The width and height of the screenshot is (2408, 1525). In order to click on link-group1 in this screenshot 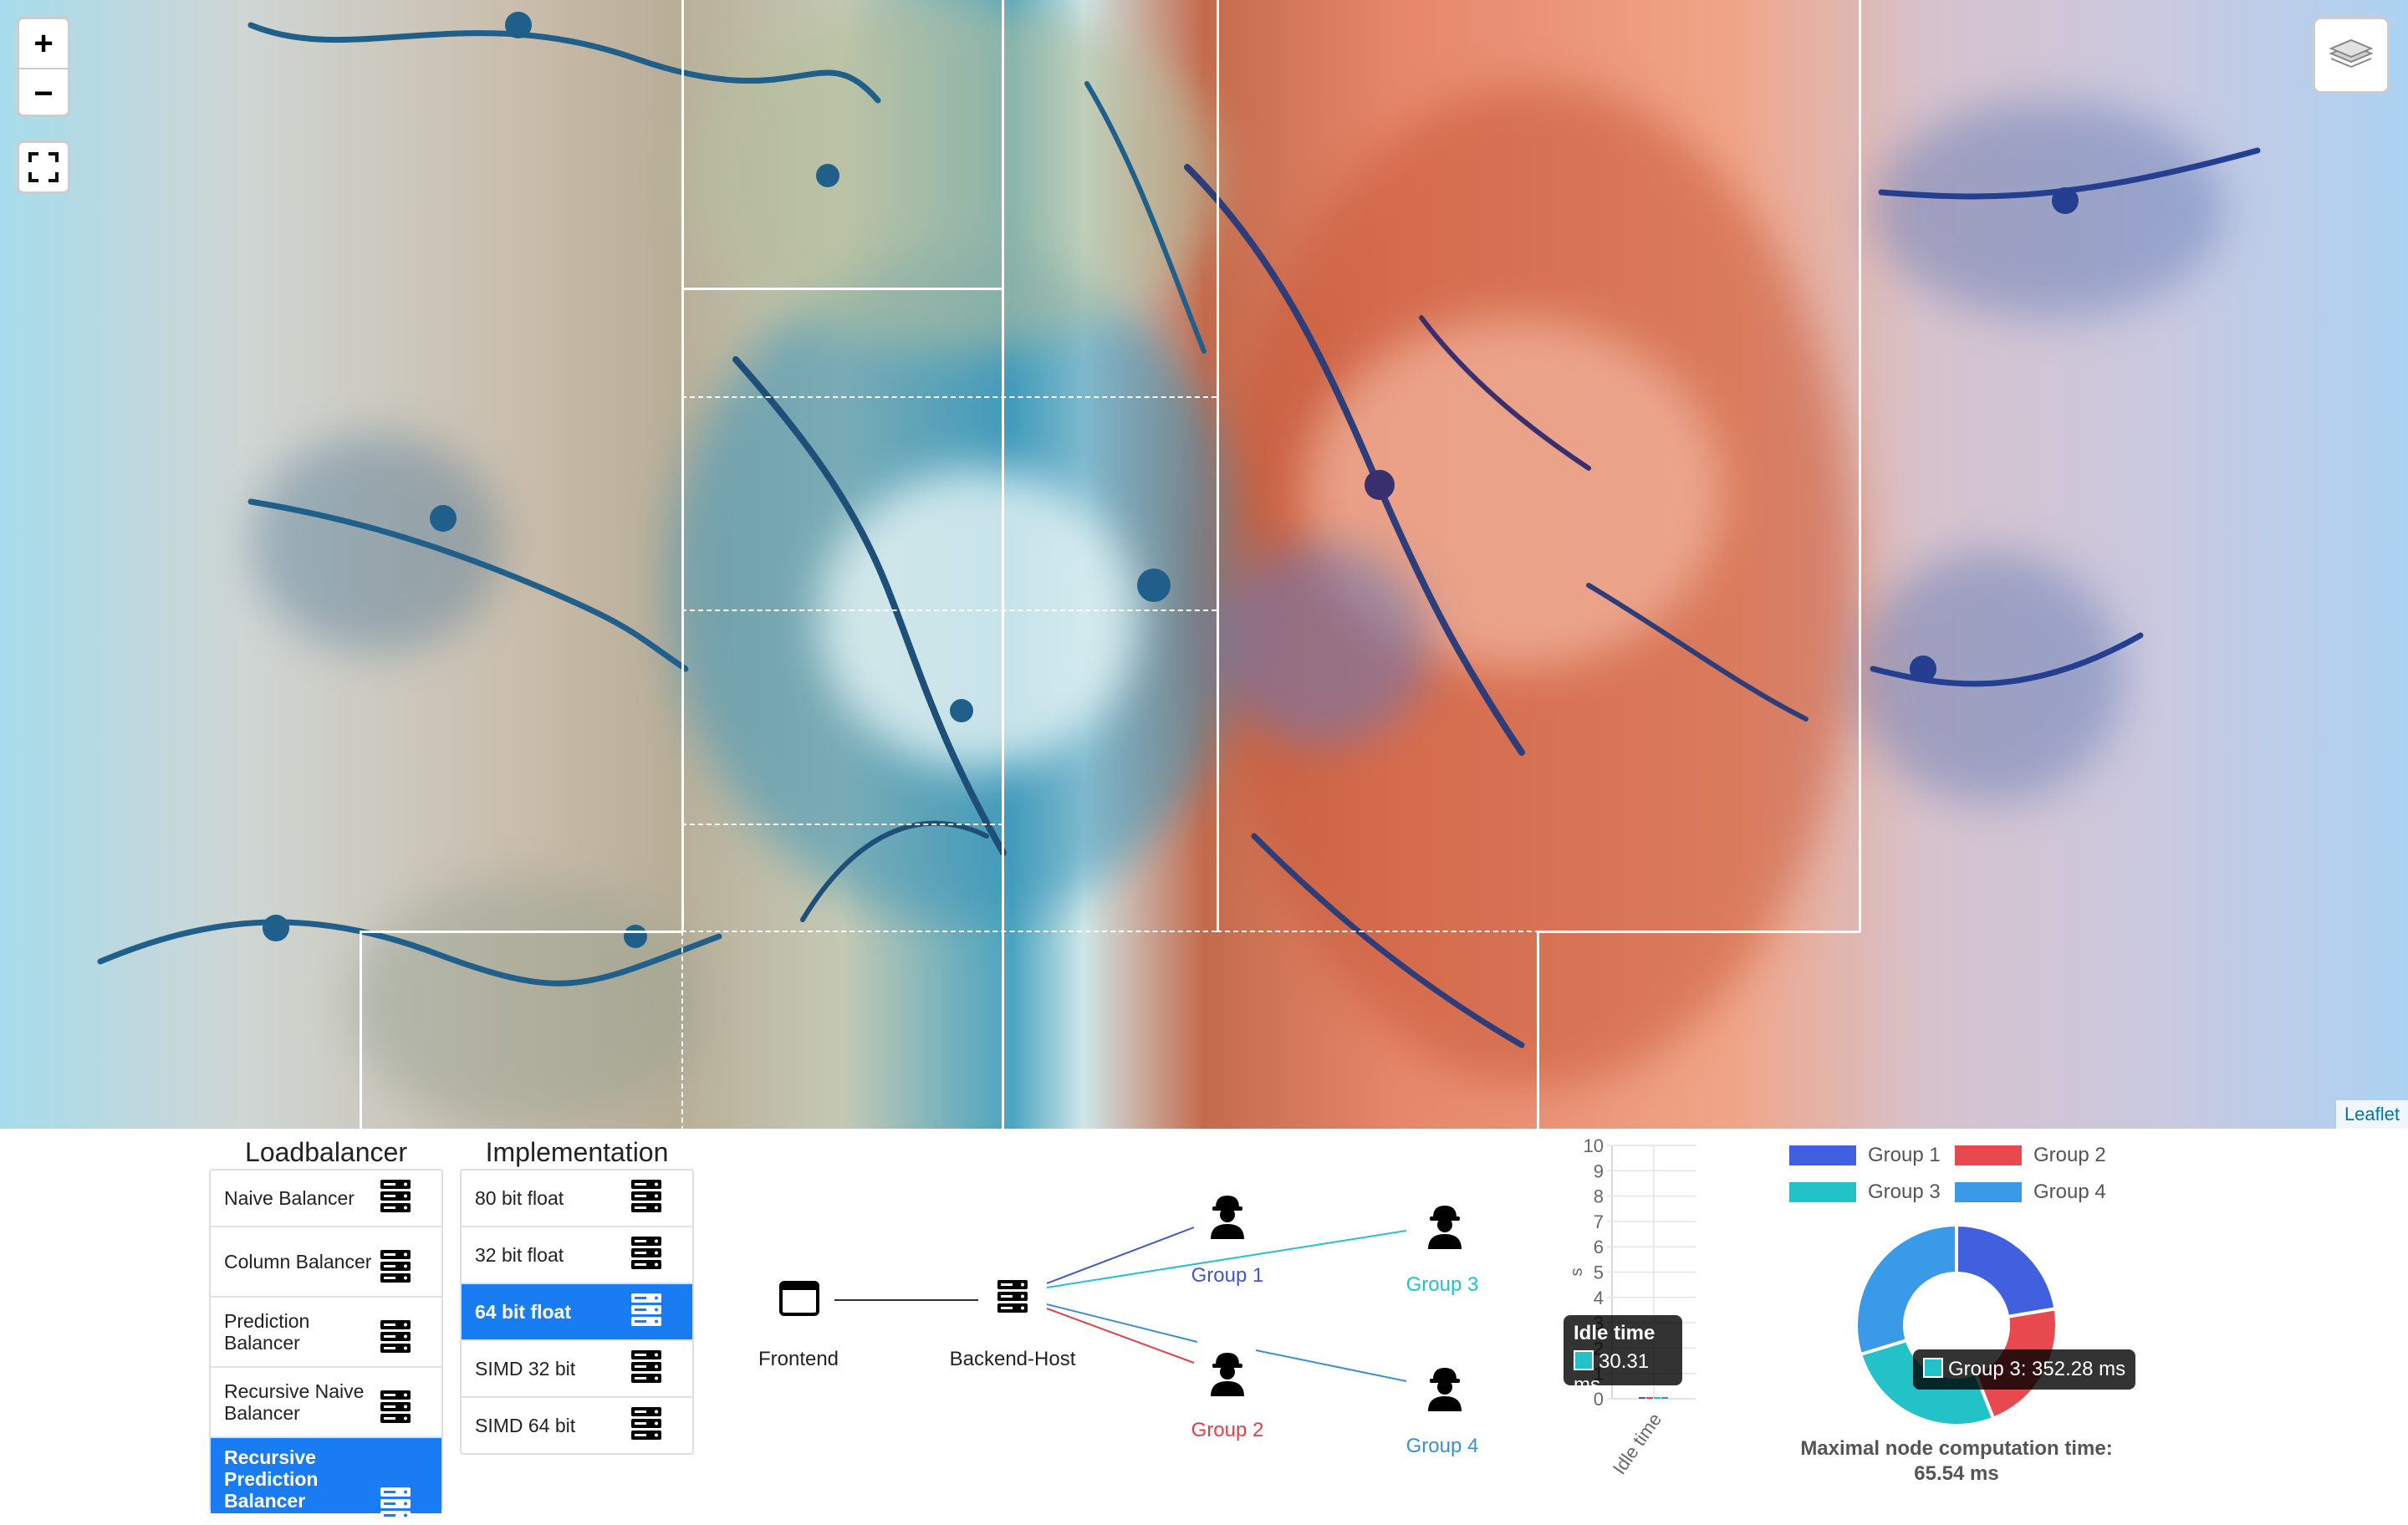, I will do `click(1120, 1255)`.